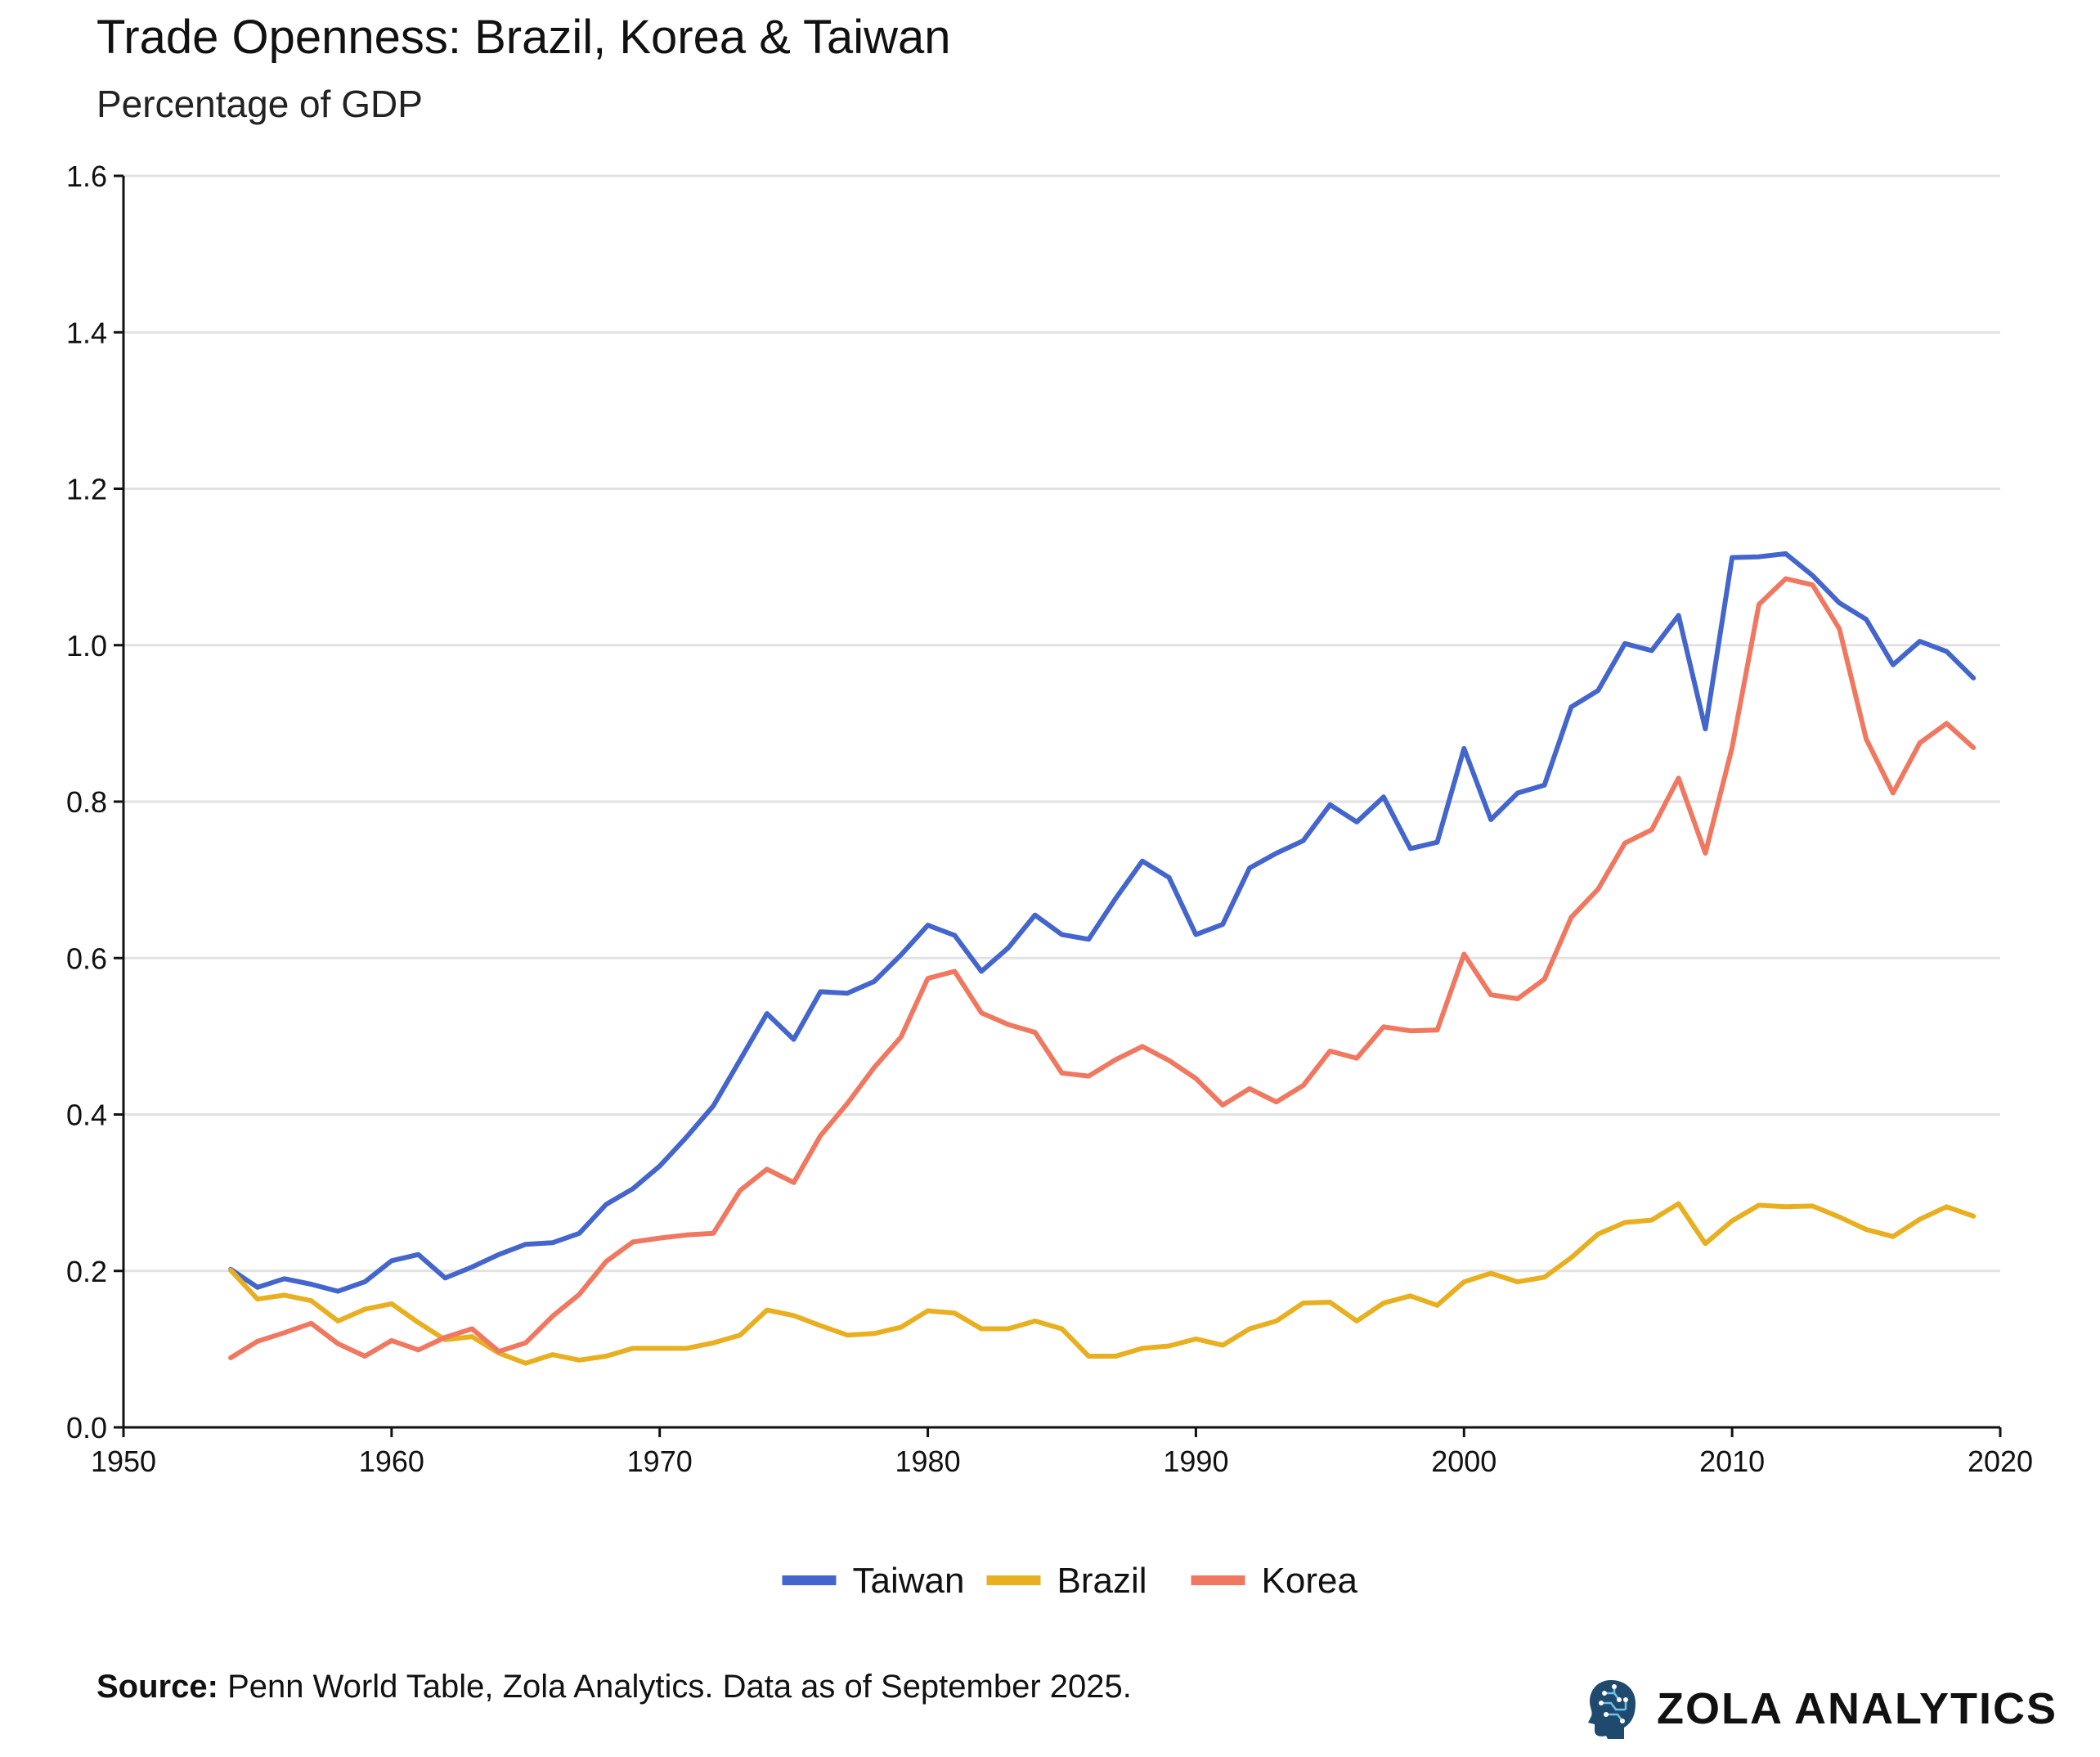 The image size is (2100, 1757). I want to click on y-tick-label: 1.0, so click(87, 646).